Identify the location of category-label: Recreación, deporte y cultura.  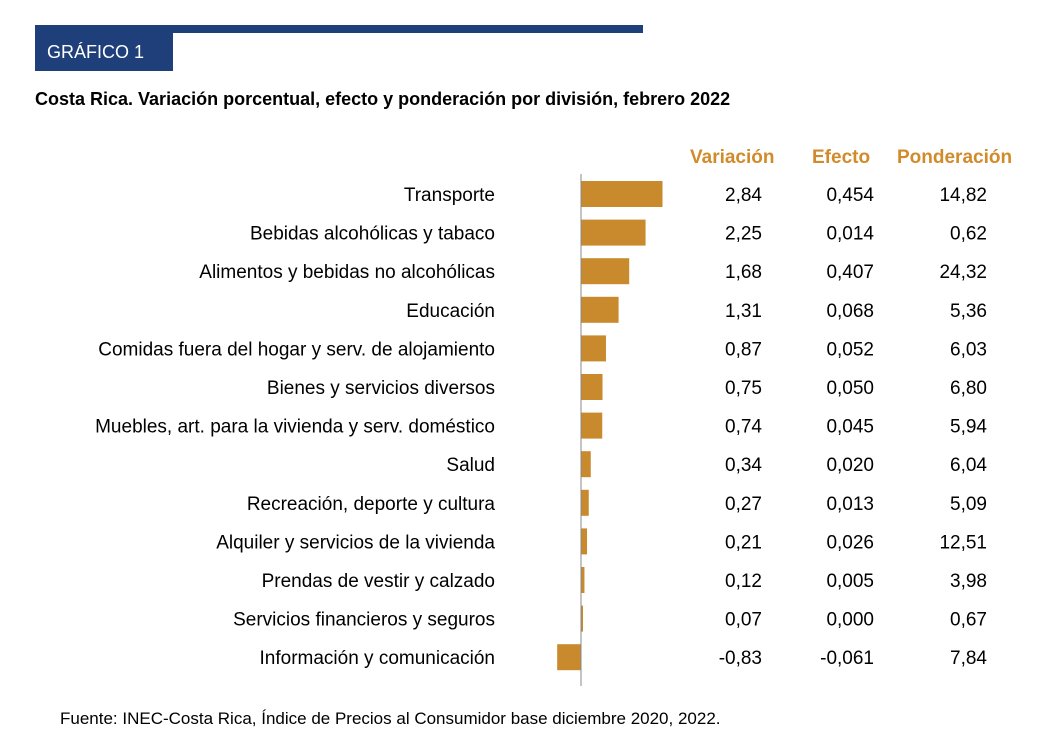
(371, 504).